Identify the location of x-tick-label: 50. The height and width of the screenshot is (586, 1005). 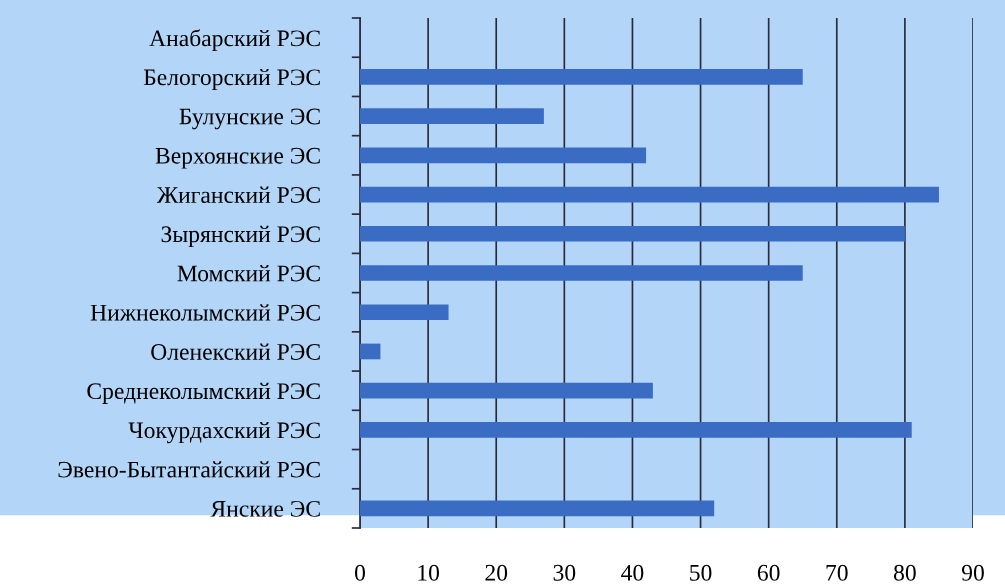
(701, 572).